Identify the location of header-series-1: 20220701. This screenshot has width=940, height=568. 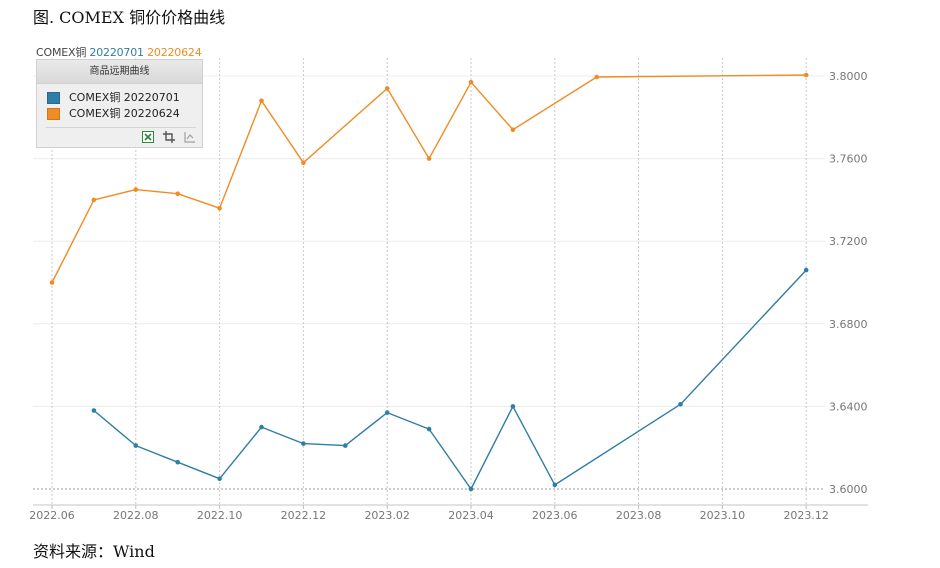
(116, 52).